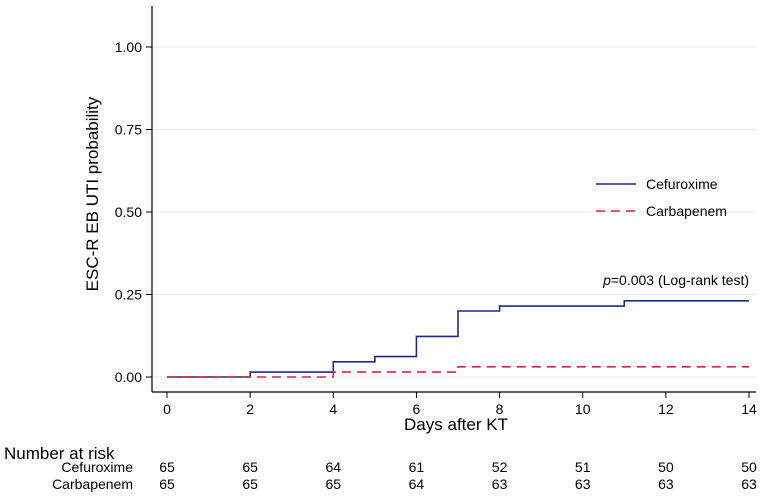  Describe the element at coordinates (417, 409) in the screenshot. I see `x-tick-label: 6` at that location.